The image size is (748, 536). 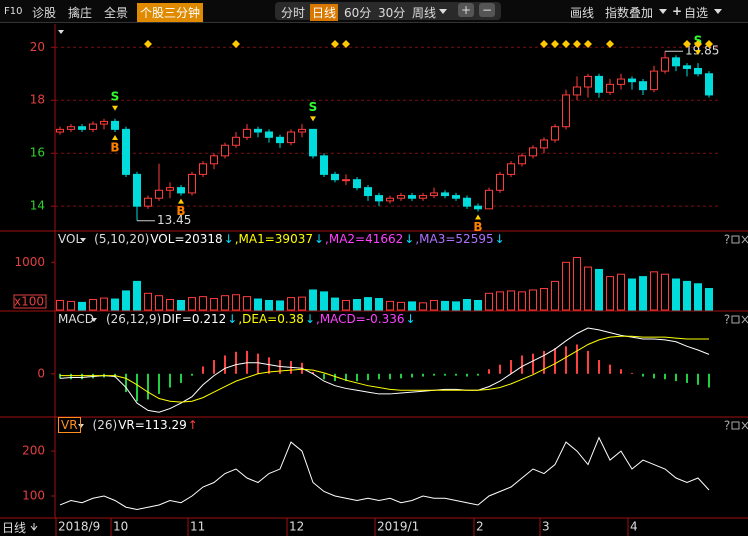 What do you see at coordinates (480, 527) in the screenshot?
I see `x-tick-label: 2` at bounding box center [480, 527].